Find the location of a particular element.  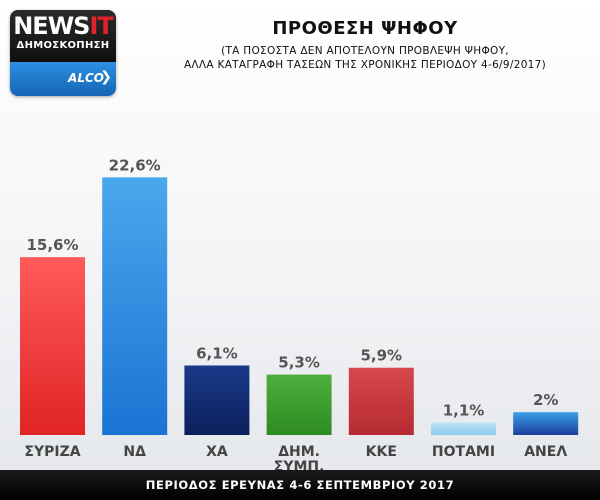

value-label-1: 15,6% is located at coordinates (52, 245).